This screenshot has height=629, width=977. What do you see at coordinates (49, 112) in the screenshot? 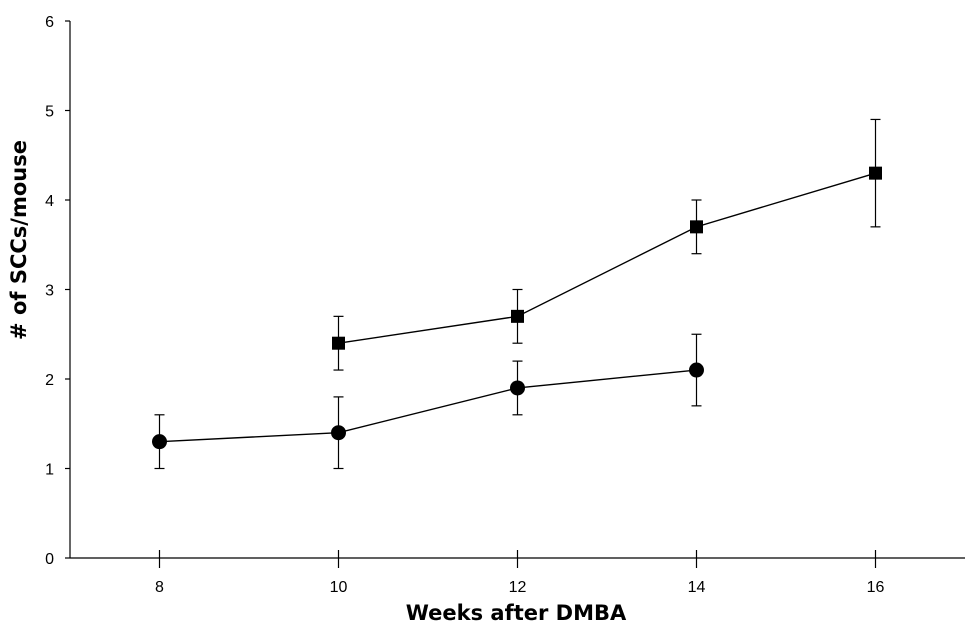
I see `y-tick-label: 5` at bounding box center [49, 112].